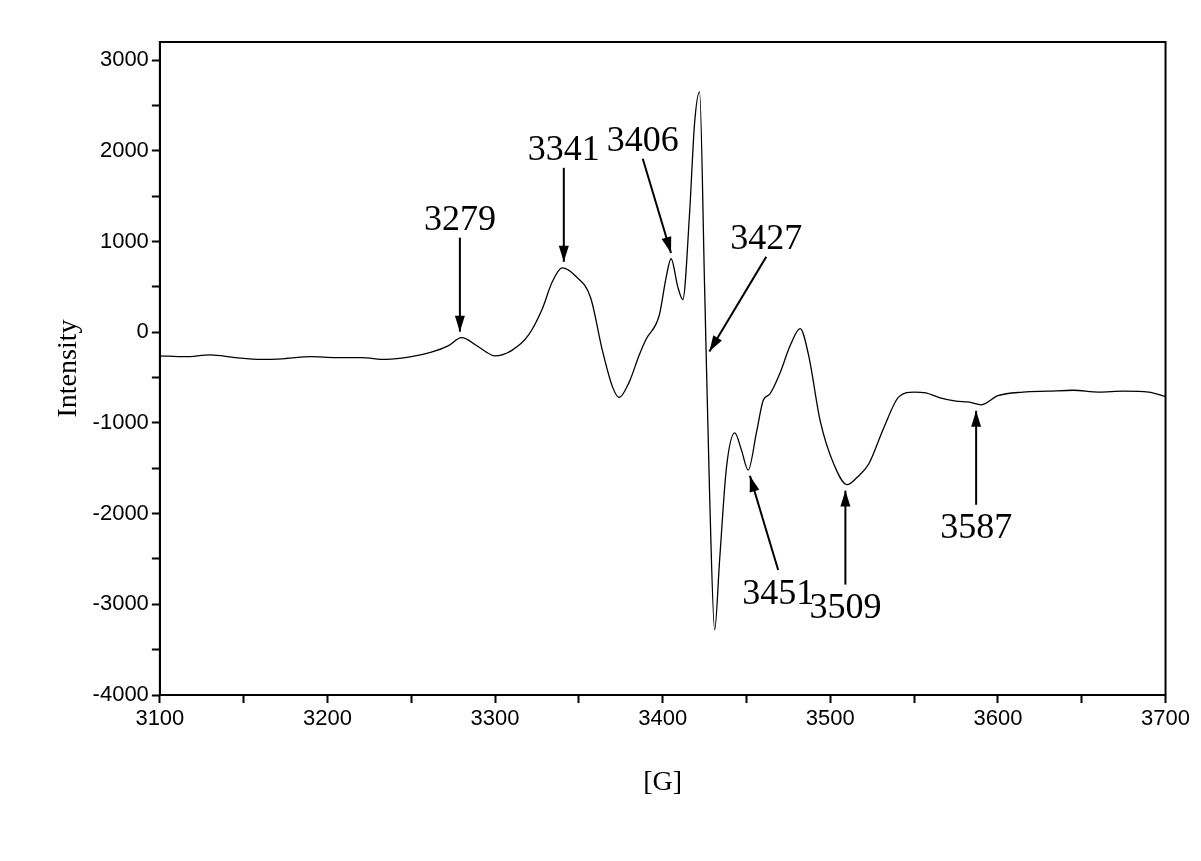  What do you see at coordinates (327, 718) in the screenshot?
I see `x-tick-label: 3200` at bounding box center [327, 718].